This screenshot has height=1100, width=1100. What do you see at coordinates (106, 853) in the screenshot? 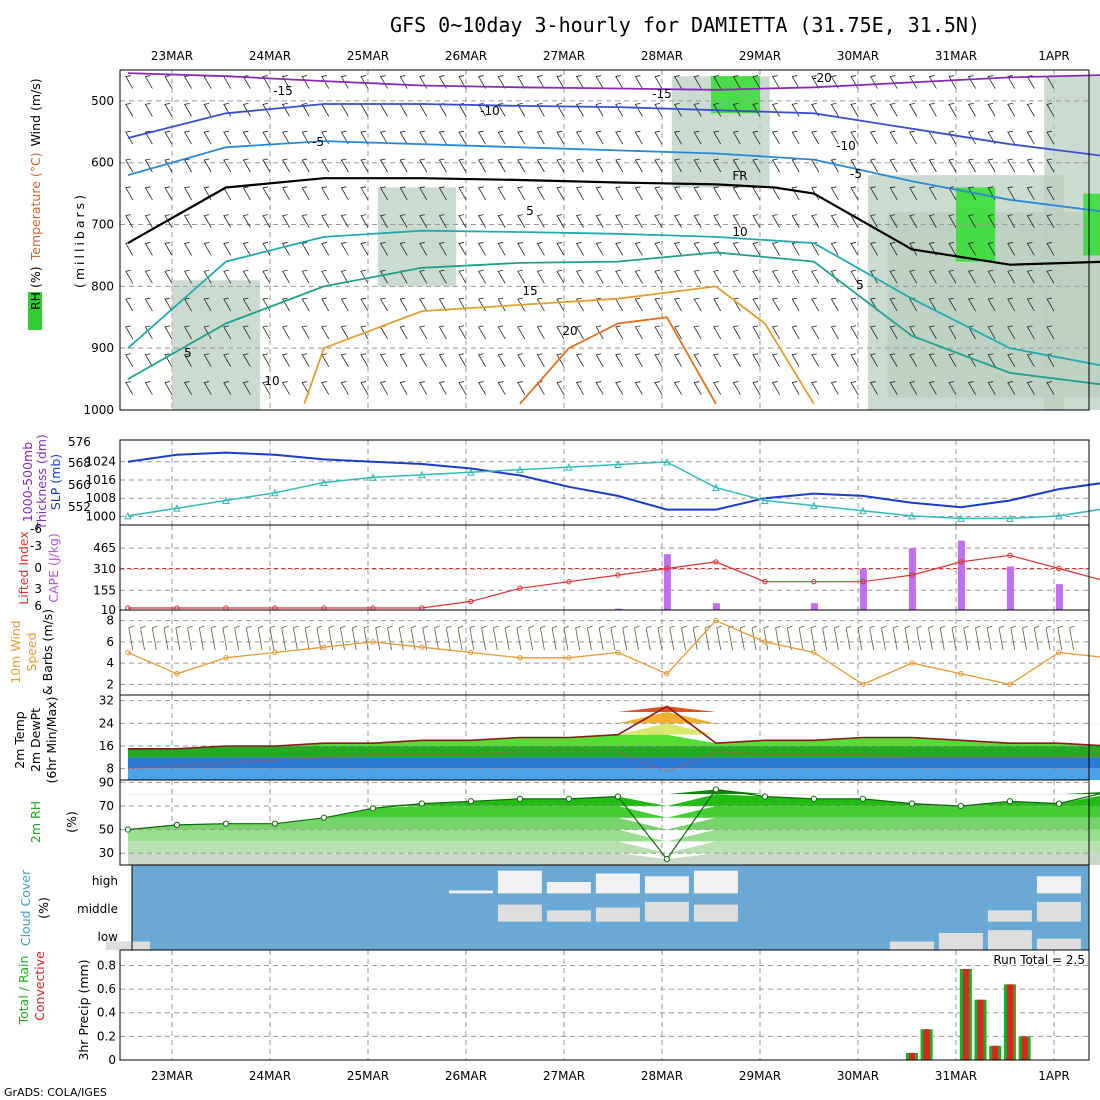
I see `rh-tick-label: 30` at bounding box center [106, 853].